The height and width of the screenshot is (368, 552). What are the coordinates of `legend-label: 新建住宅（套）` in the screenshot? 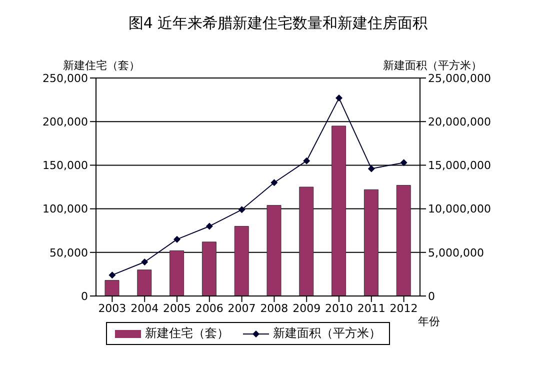 It's located at (186, 333).